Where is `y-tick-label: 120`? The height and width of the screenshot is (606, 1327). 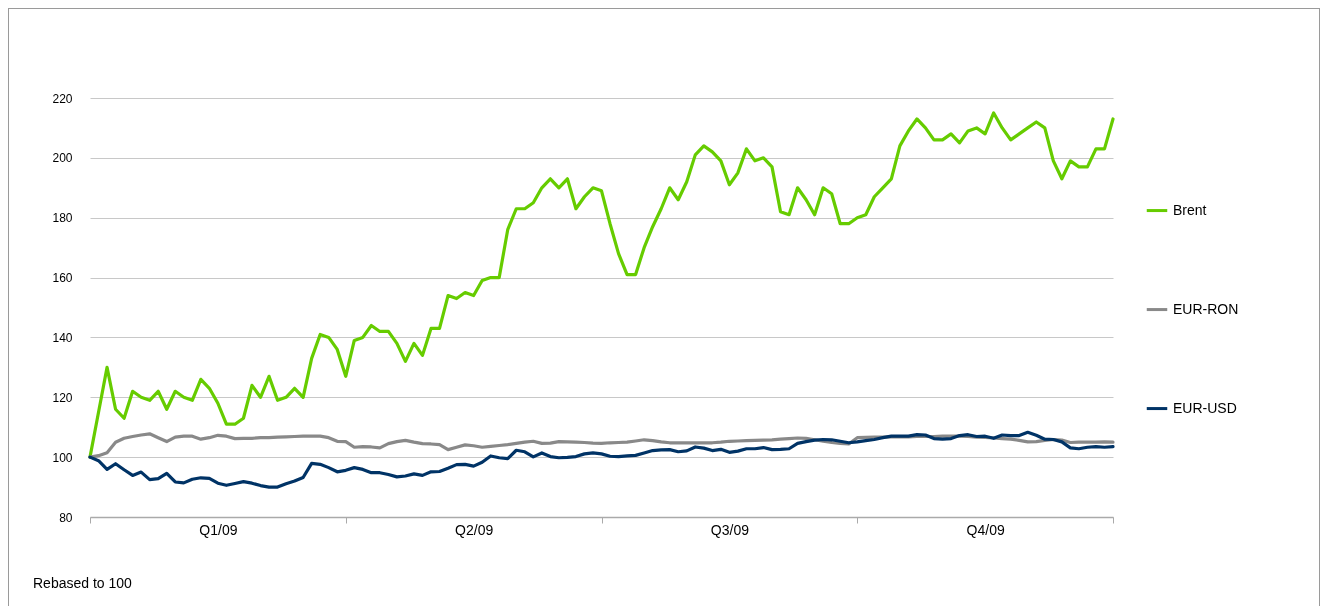 y-tick-label: 120 is located at coordinates (62, 397).